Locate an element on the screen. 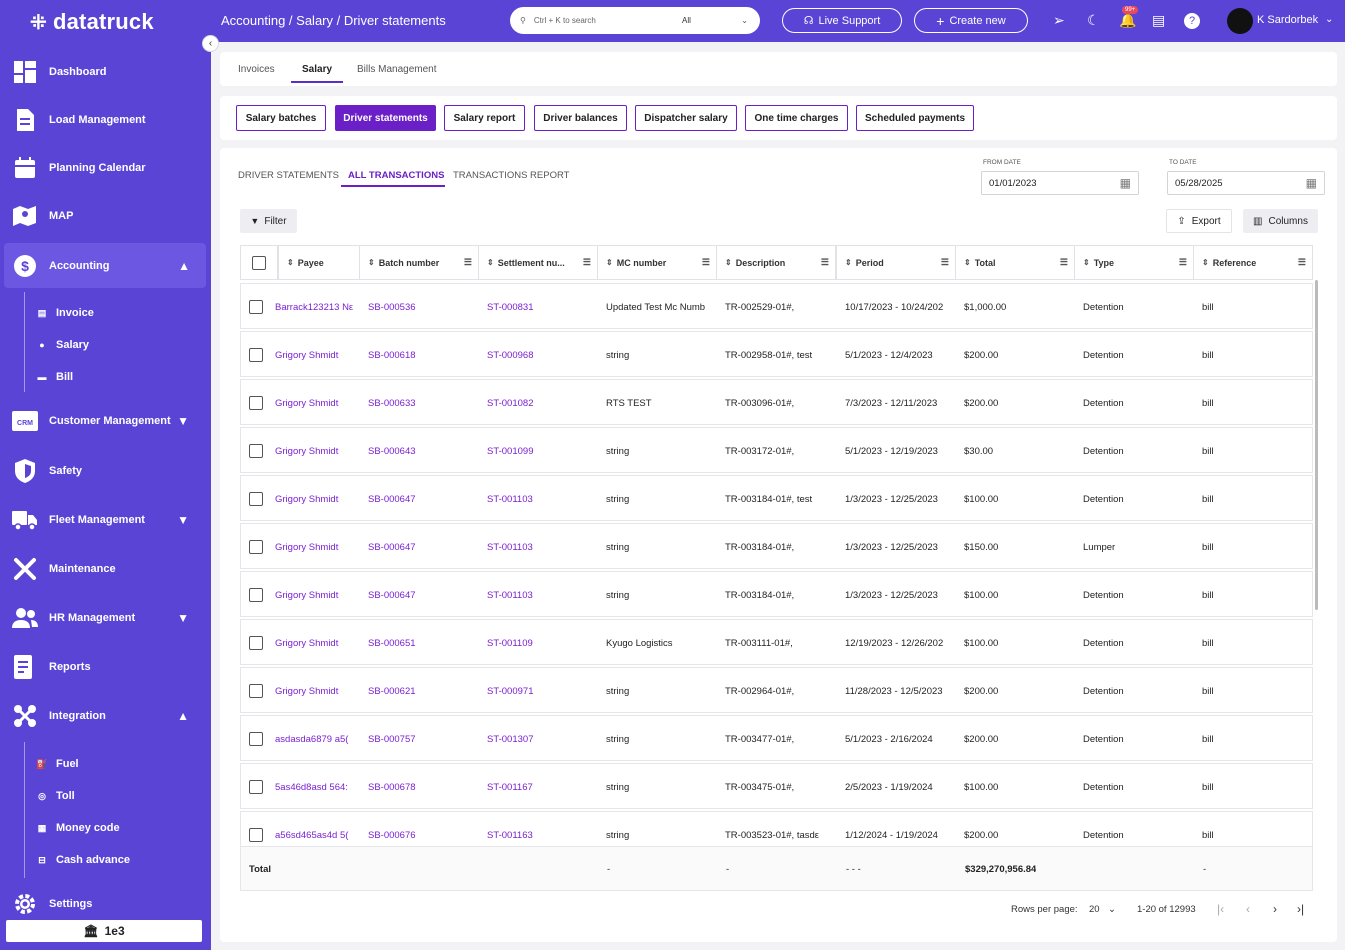  sidebar-item-maintenance: Maintenance is located at coordinates (105, 569).